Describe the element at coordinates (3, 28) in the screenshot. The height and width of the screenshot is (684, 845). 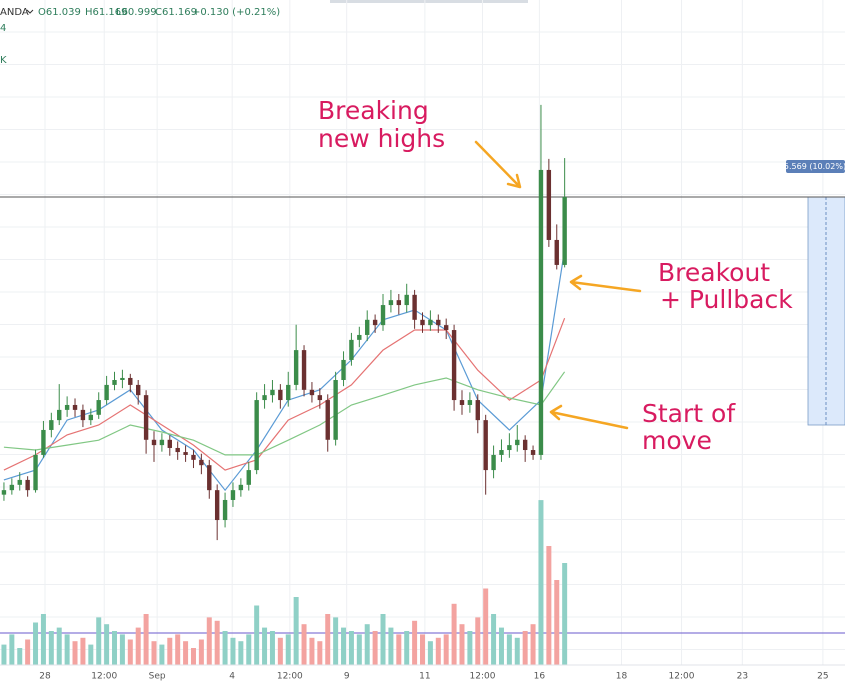
I see `legend-fragment: 4` at that location.